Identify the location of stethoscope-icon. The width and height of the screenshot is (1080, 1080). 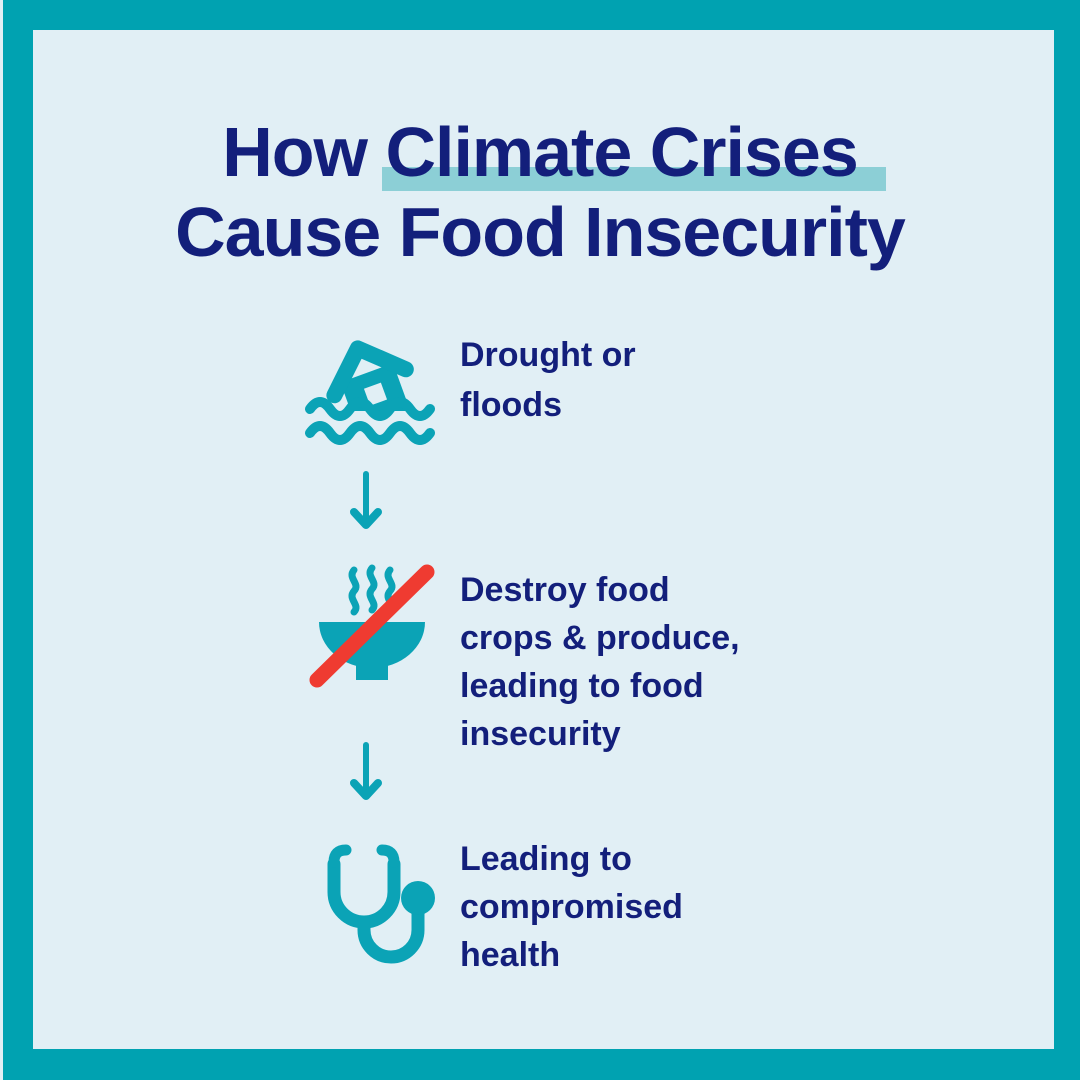
(370, 904).